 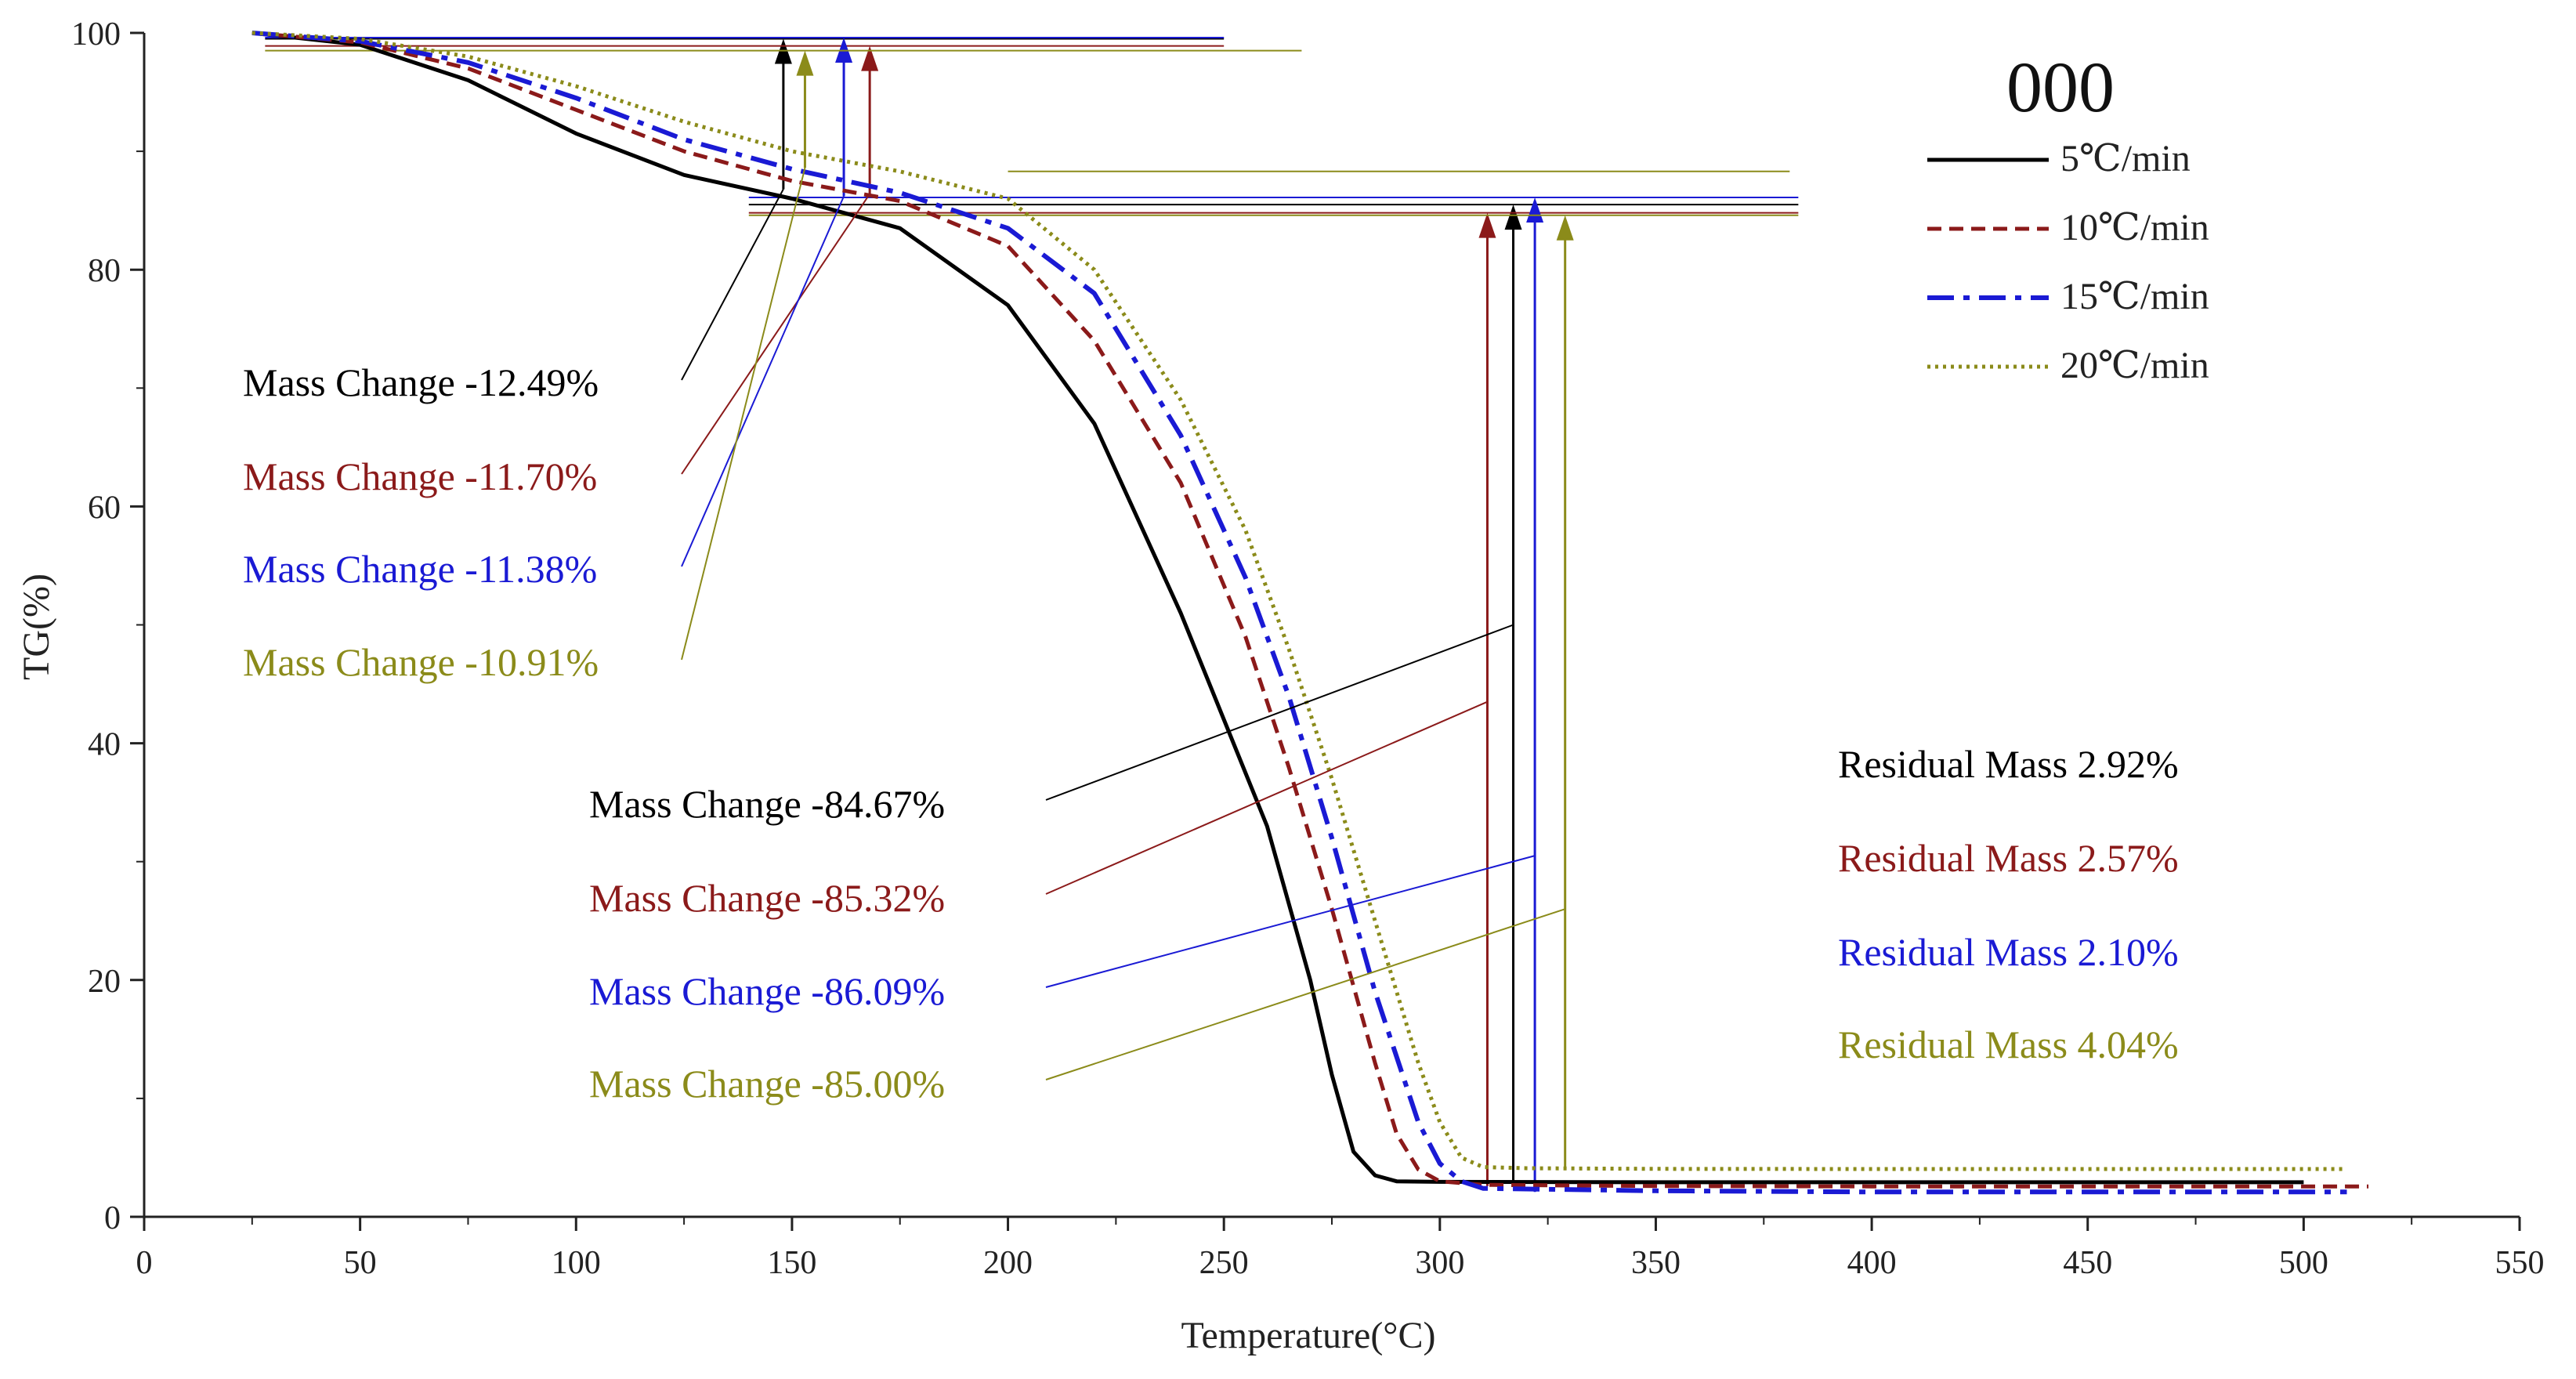 I want to click on stage1-annotation: Mass Change -11.70%, so click(x=420, y=476).